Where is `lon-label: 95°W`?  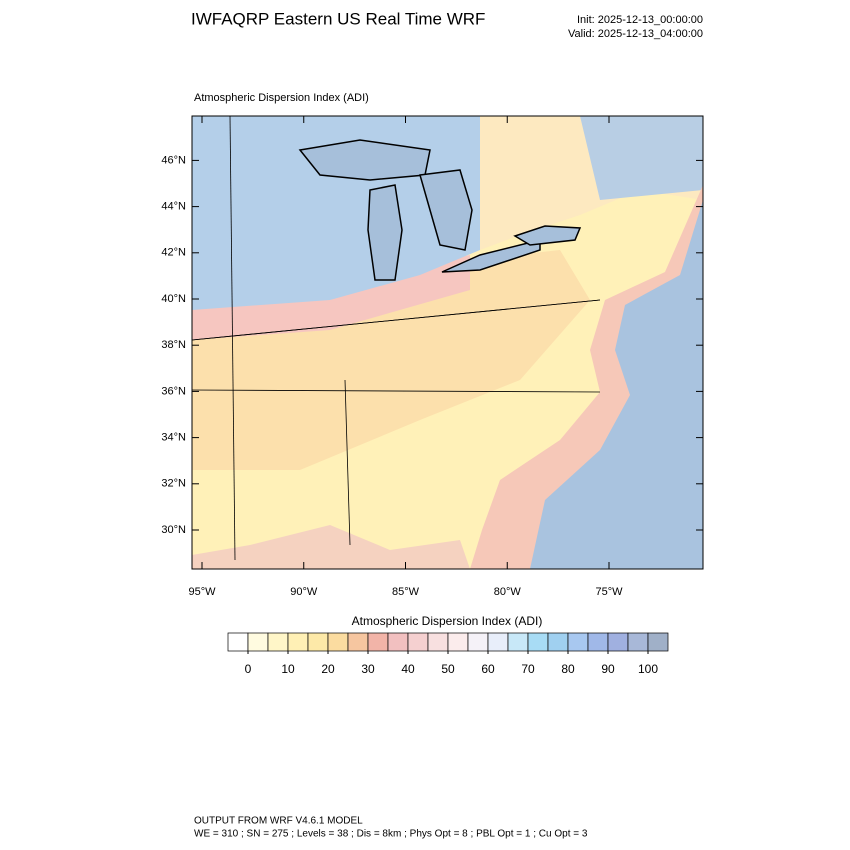
lon-label: 95°W is located at coordinates (202, 592).